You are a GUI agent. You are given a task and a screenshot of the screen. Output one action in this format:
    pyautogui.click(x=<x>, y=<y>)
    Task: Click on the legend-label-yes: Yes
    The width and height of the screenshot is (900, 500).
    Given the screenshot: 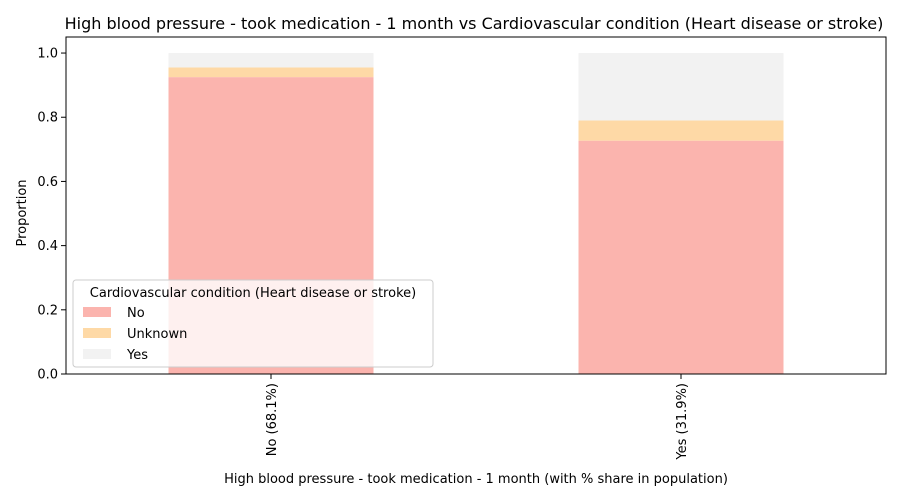 What is the action you would take?
    pyautogui.click(x=137, y=355)
    